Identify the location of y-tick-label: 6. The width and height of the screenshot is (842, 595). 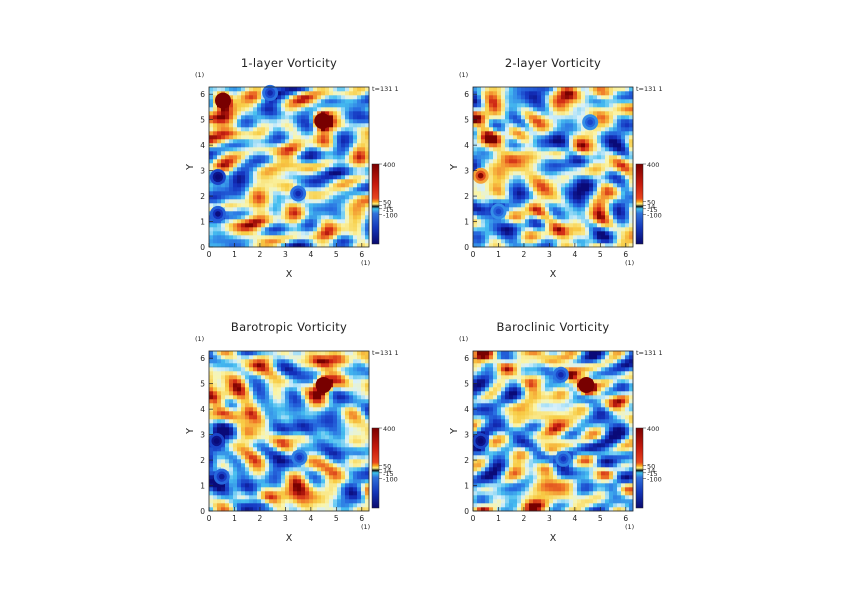
(202, 358).